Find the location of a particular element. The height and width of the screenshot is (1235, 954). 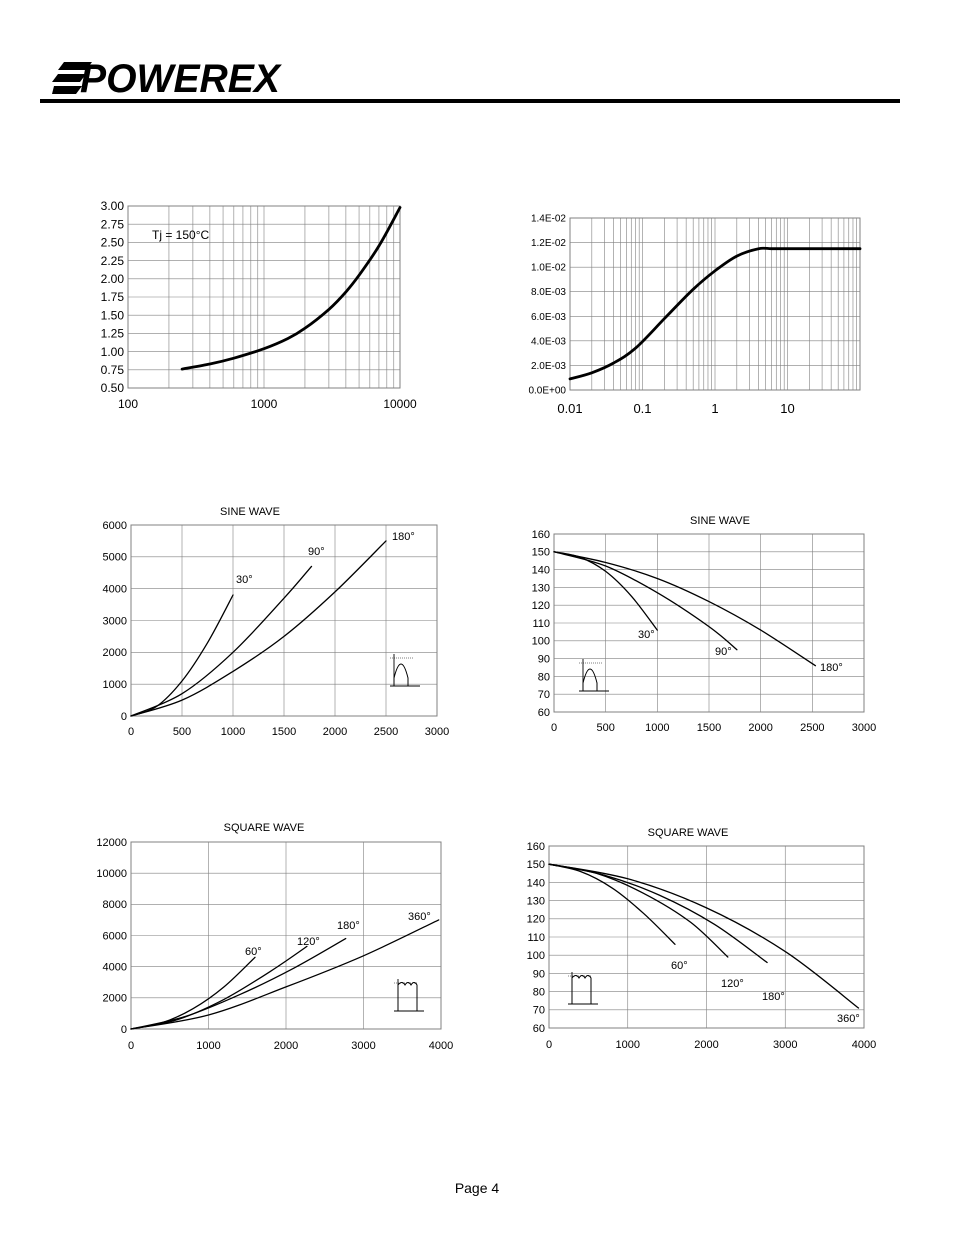

page-number: Page 4 is located at coordinates (477, 1188).